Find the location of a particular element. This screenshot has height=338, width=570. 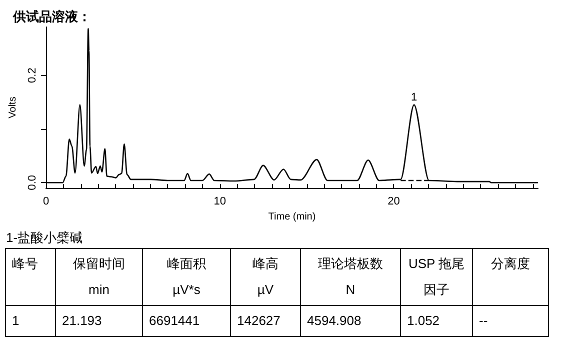

x-tick-label: 10 is located at coordinates (220, 202).